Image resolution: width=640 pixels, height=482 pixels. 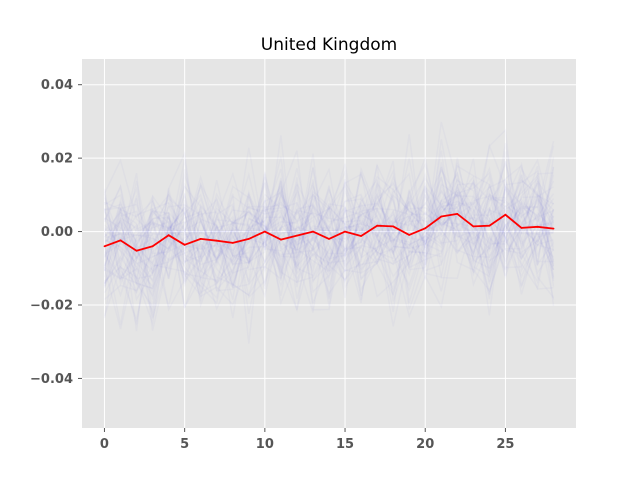 What do you see at coordinates (184, 444) in the screenshot?
I see `x-tick-label: 5` at bounding box center [184, 444].